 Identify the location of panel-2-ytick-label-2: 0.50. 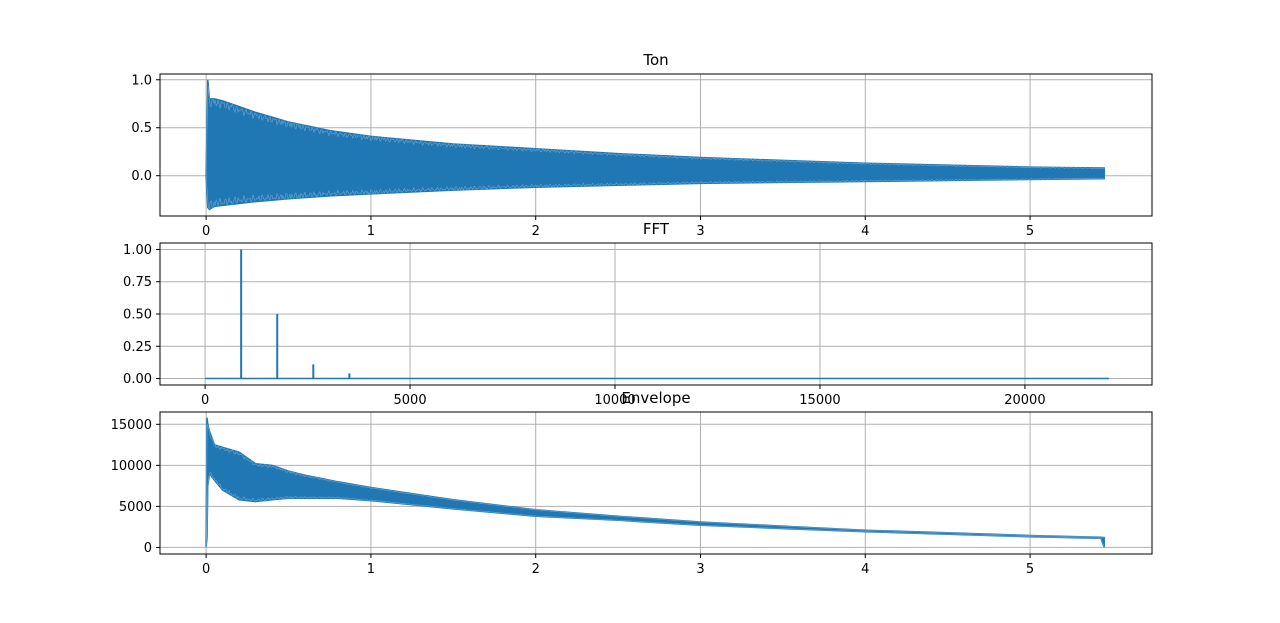
(137, 315).